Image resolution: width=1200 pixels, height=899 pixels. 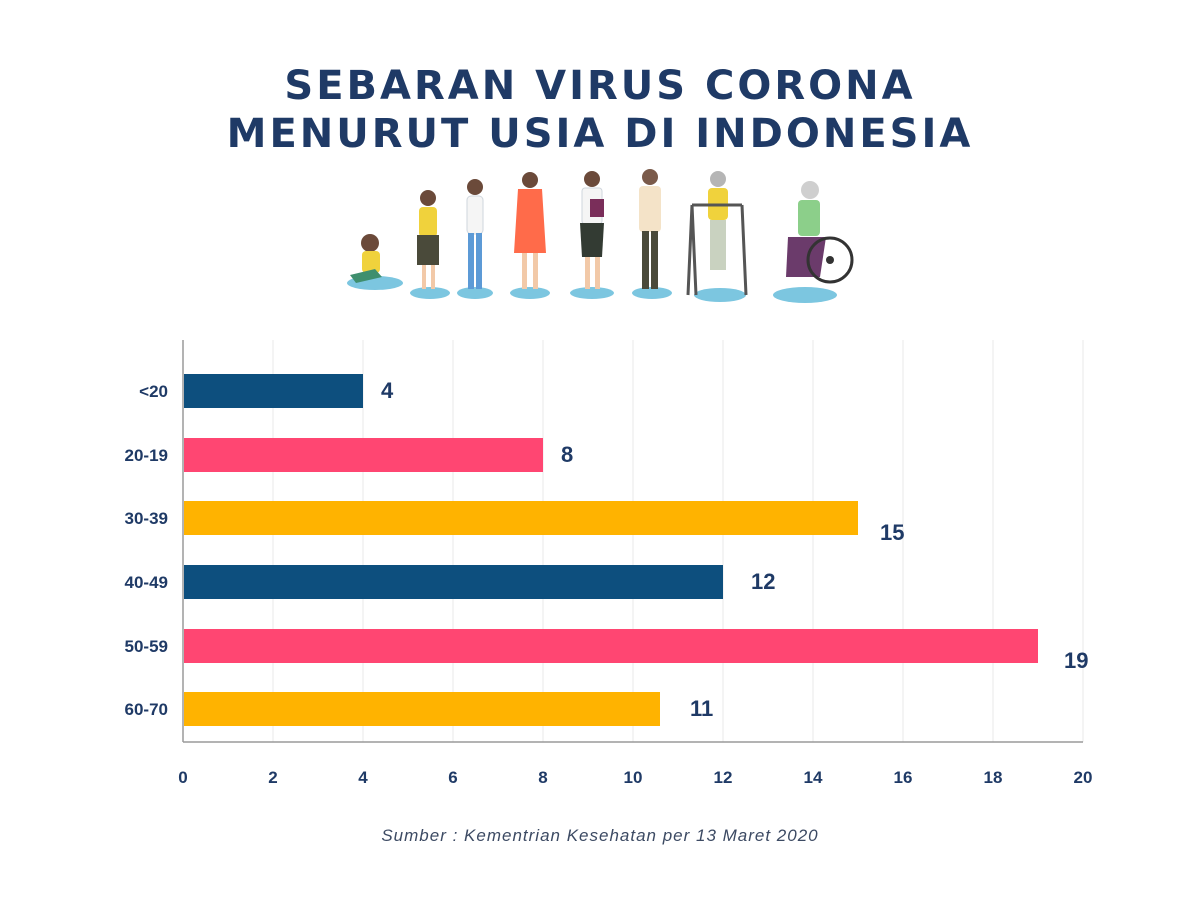 What do you see at coordinates (592, 235) in the screenshot?
I see `person-office-woman-icon` at bounding box center [592, 235].